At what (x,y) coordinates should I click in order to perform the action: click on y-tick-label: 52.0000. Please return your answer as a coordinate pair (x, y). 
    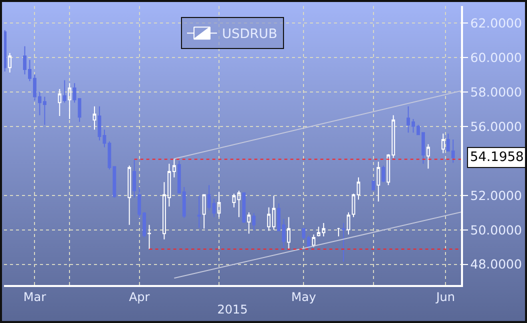
    Looking at the image, I should click on (496, 195).